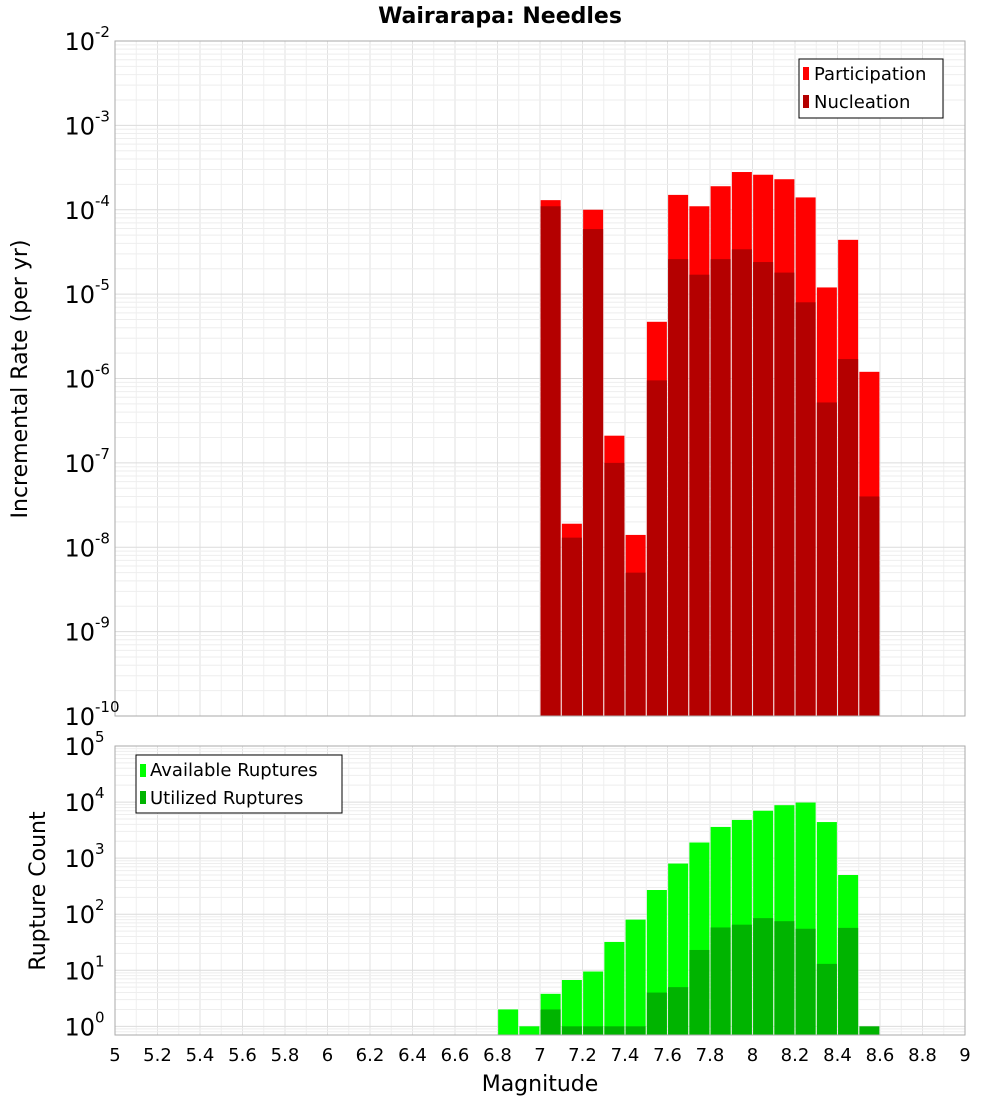  What do you see at coordinates (497, 1055) in the screenshot?
I see `x-tick-label: 6.8` at bounding box center [497, 1055].